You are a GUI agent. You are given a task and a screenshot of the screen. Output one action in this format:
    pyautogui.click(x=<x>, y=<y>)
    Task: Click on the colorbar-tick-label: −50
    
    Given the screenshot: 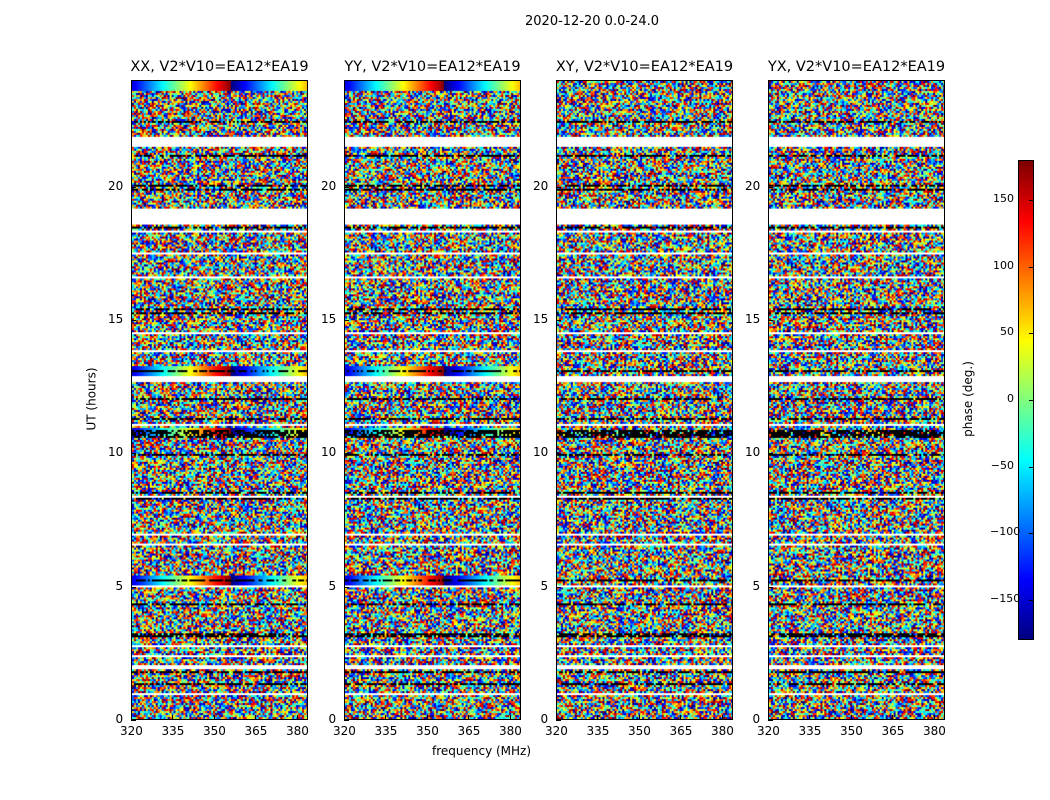 What is the action you would take?
    pyautogui.click(x=1002, y=465)
    